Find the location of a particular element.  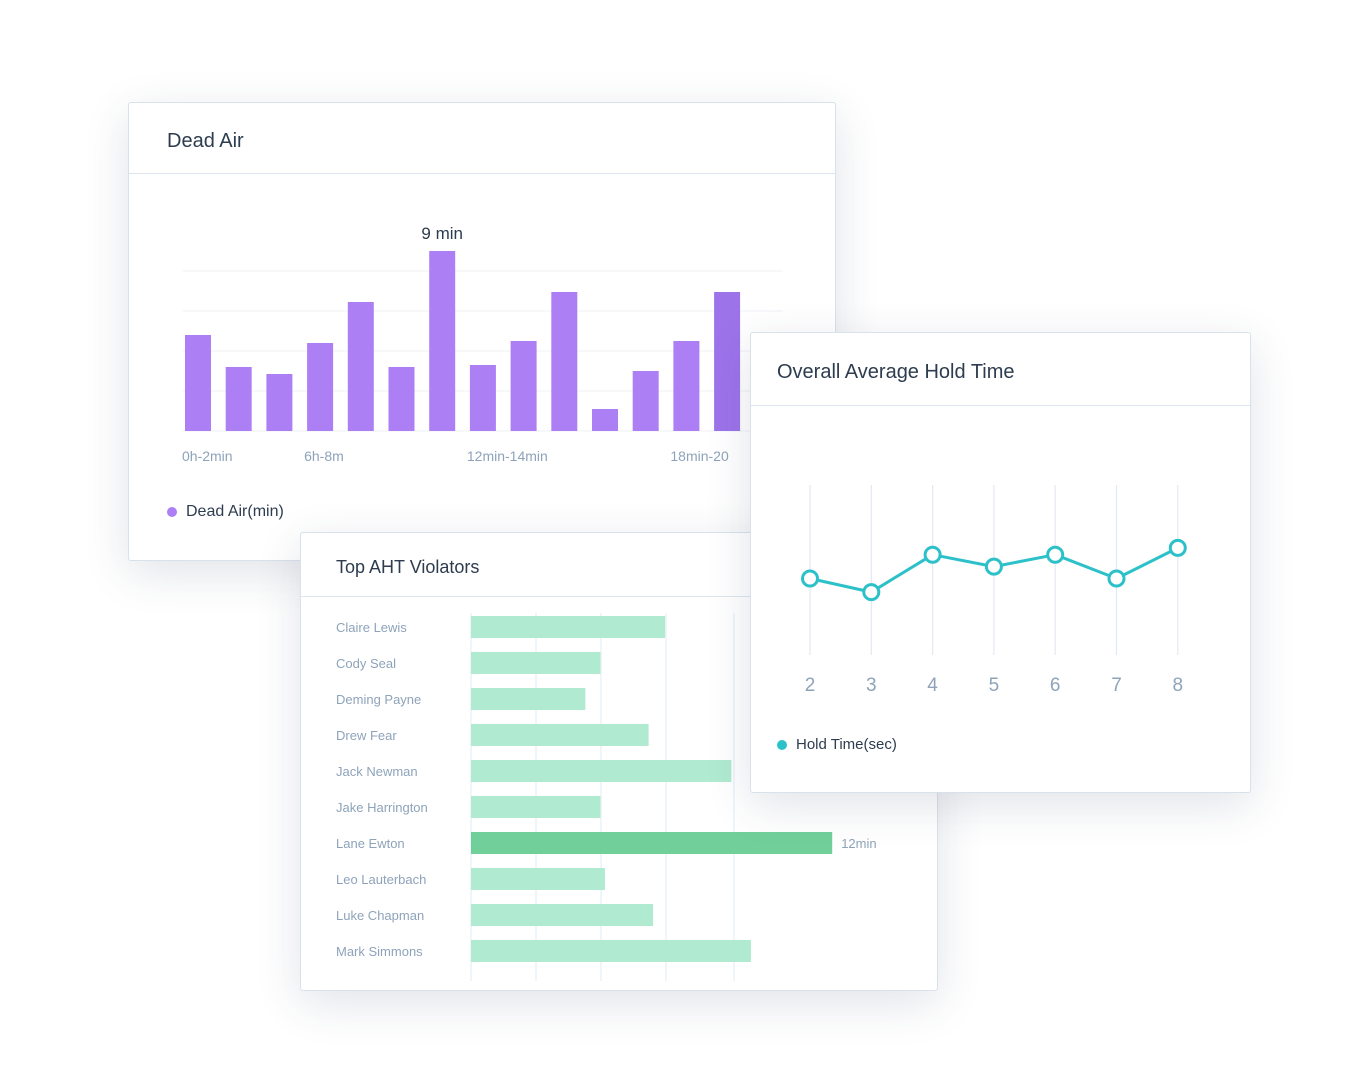

dead-air-title: Dead Air is located at coordinates (205, 141).